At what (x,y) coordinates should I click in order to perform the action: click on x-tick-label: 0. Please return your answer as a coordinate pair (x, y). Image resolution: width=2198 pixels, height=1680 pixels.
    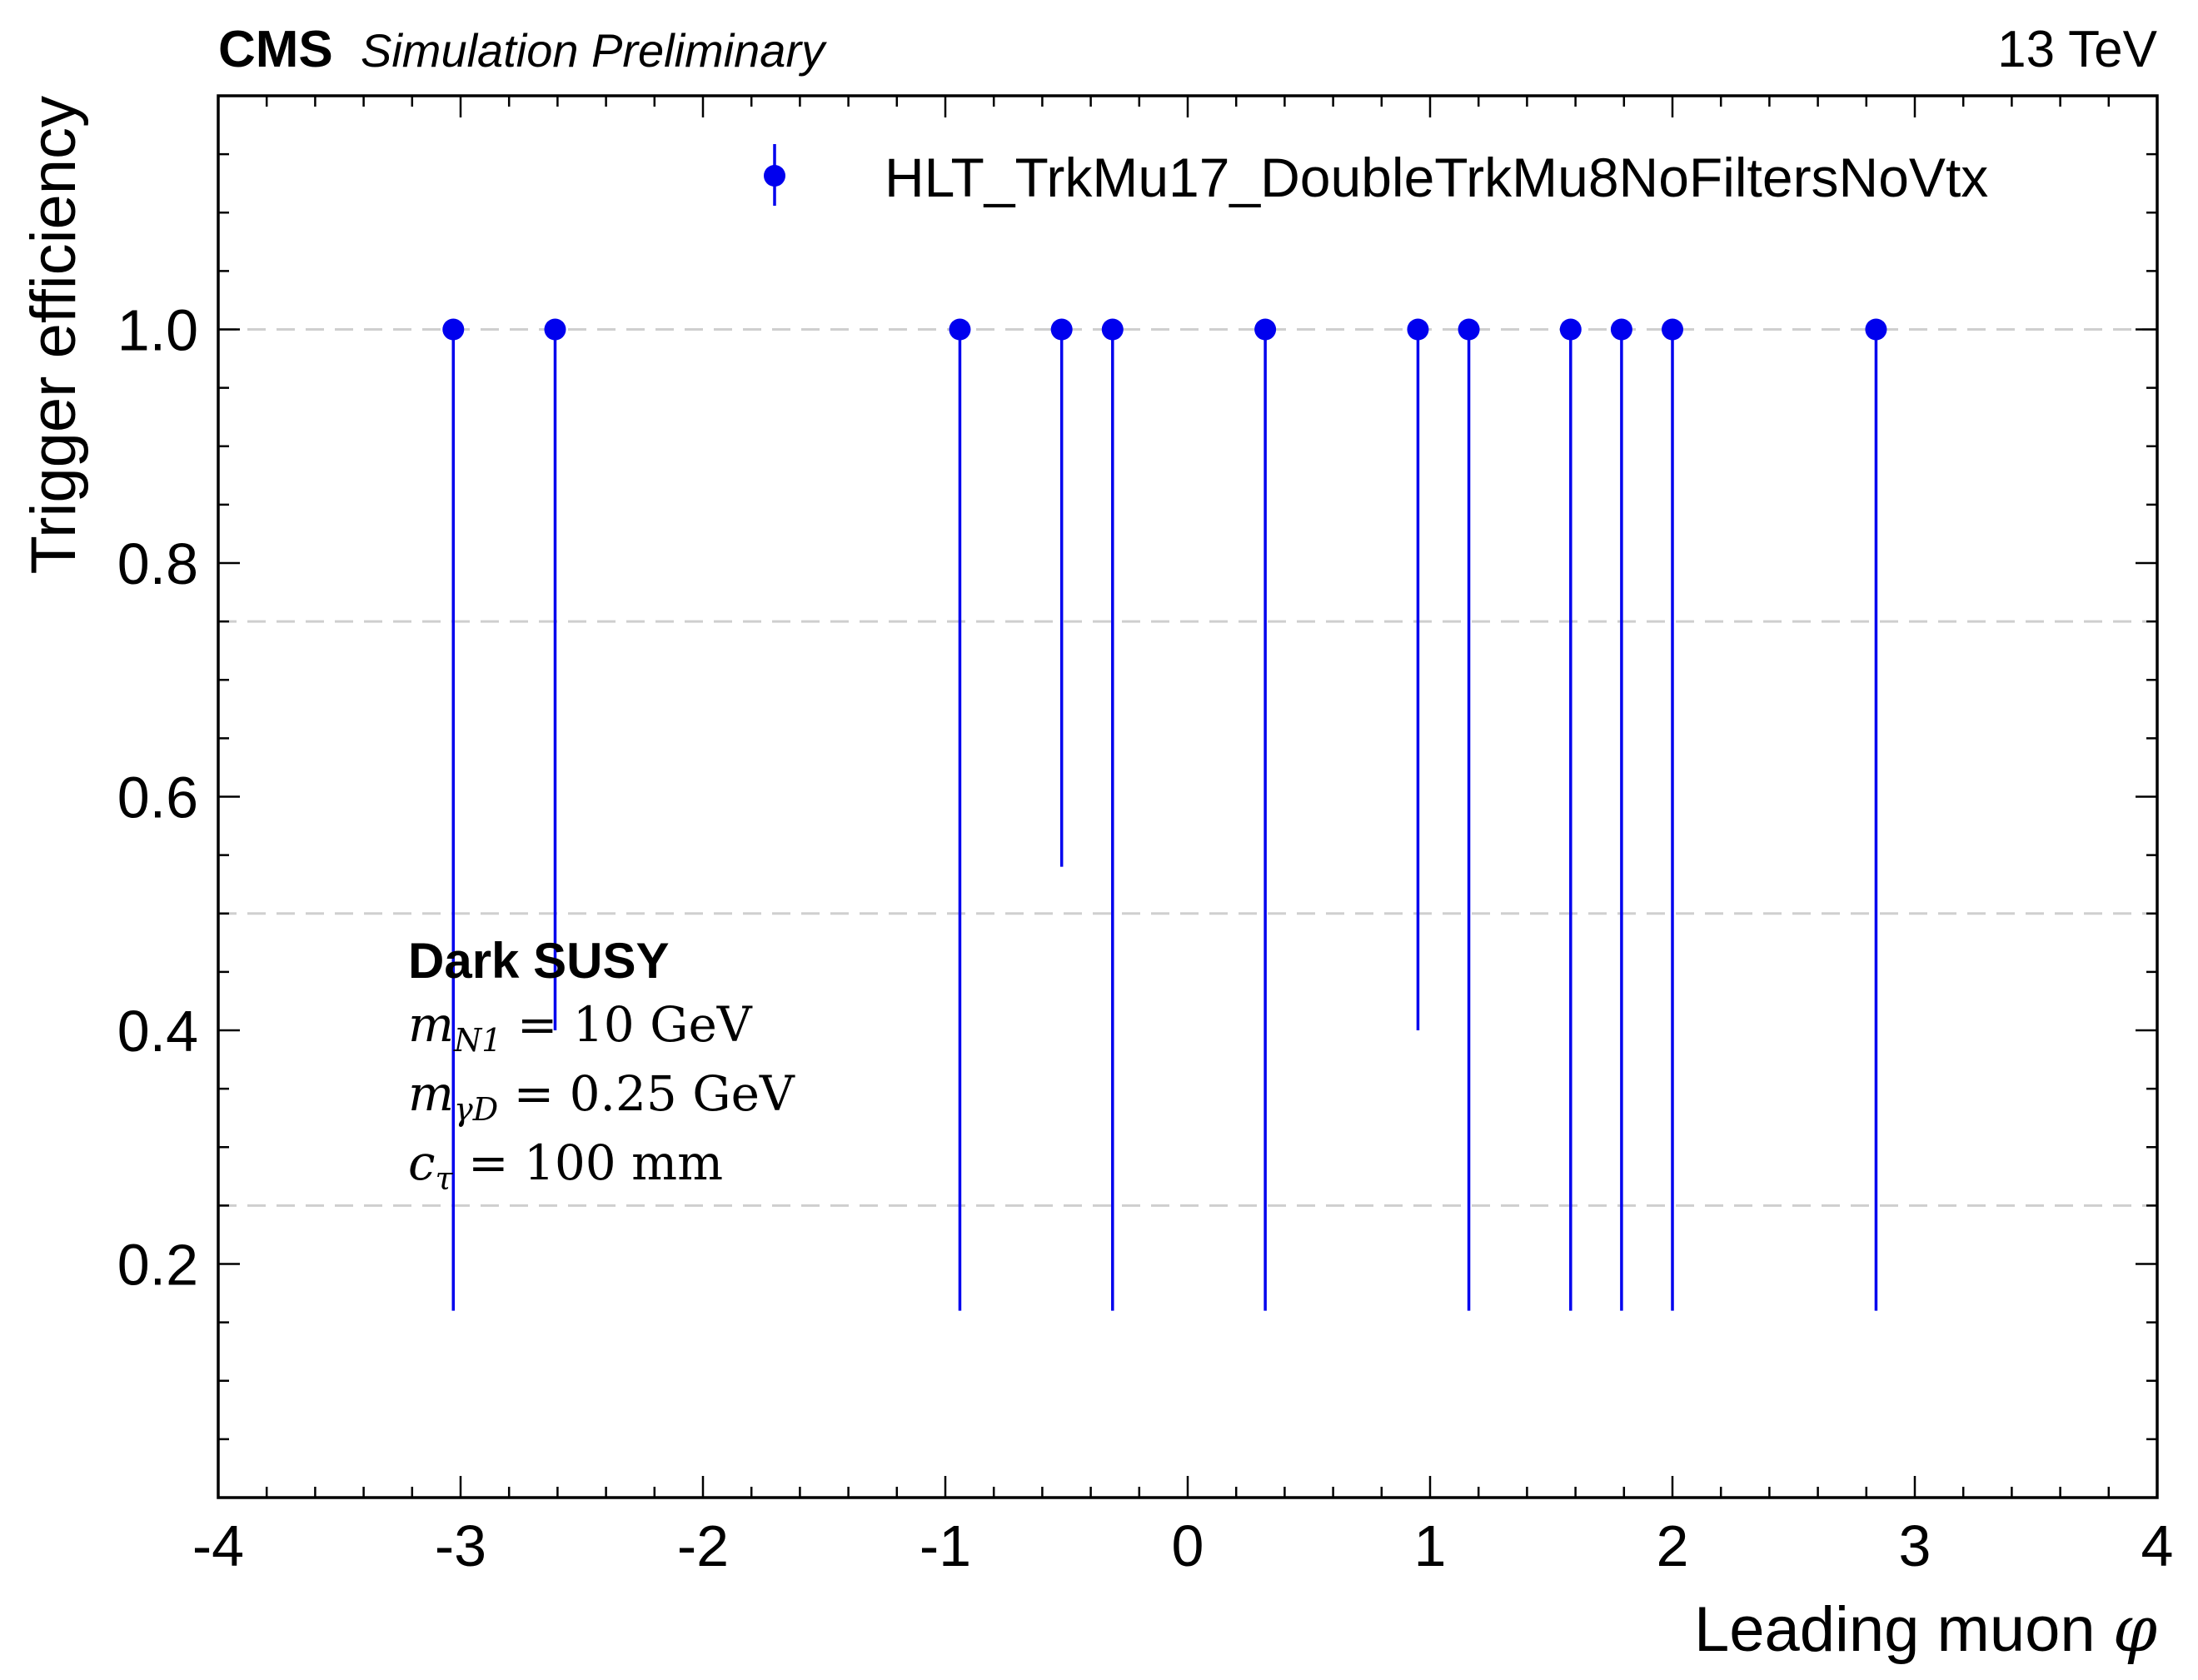
    Looking at the image, I should click on (1188, 1545).